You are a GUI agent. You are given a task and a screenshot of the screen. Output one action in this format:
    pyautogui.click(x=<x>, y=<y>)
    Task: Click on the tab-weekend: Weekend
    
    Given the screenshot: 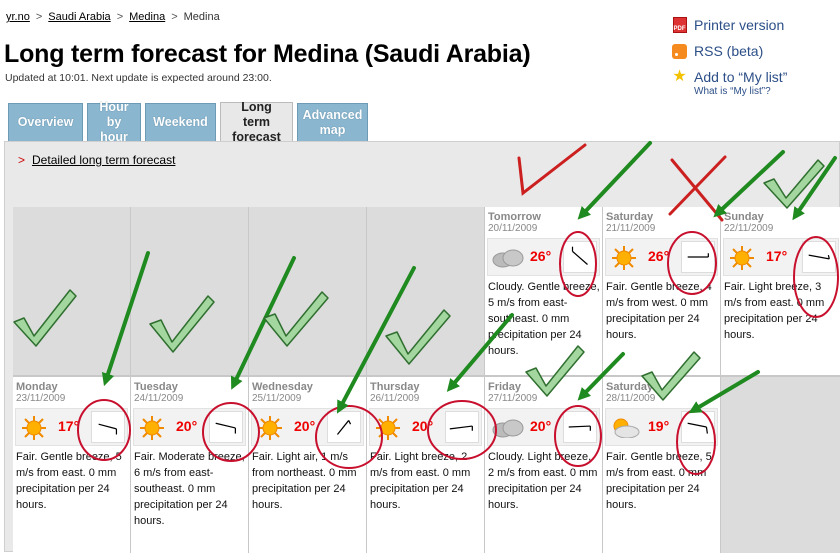 What is the action you would take?
    pyautogui.click(x=180, y=122)
    